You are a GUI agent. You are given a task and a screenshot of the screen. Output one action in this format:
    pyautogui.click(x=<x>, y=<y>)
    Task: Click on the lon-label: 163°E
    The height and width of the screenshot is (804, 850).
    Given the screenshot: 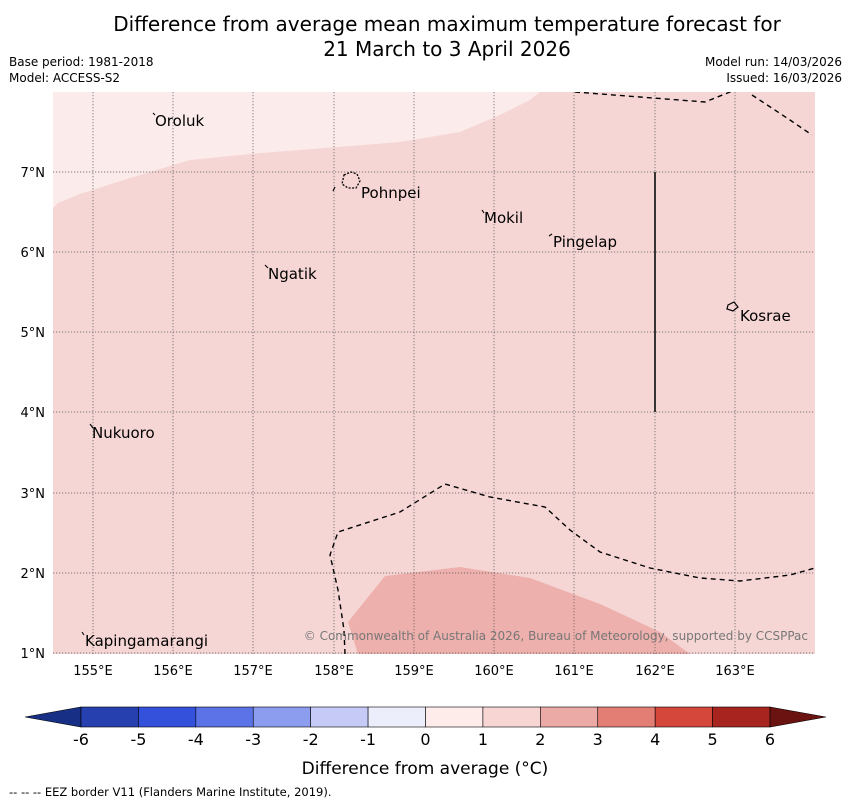 What is the action you would take?
    pyautogui.click(x=735, y=671)
    